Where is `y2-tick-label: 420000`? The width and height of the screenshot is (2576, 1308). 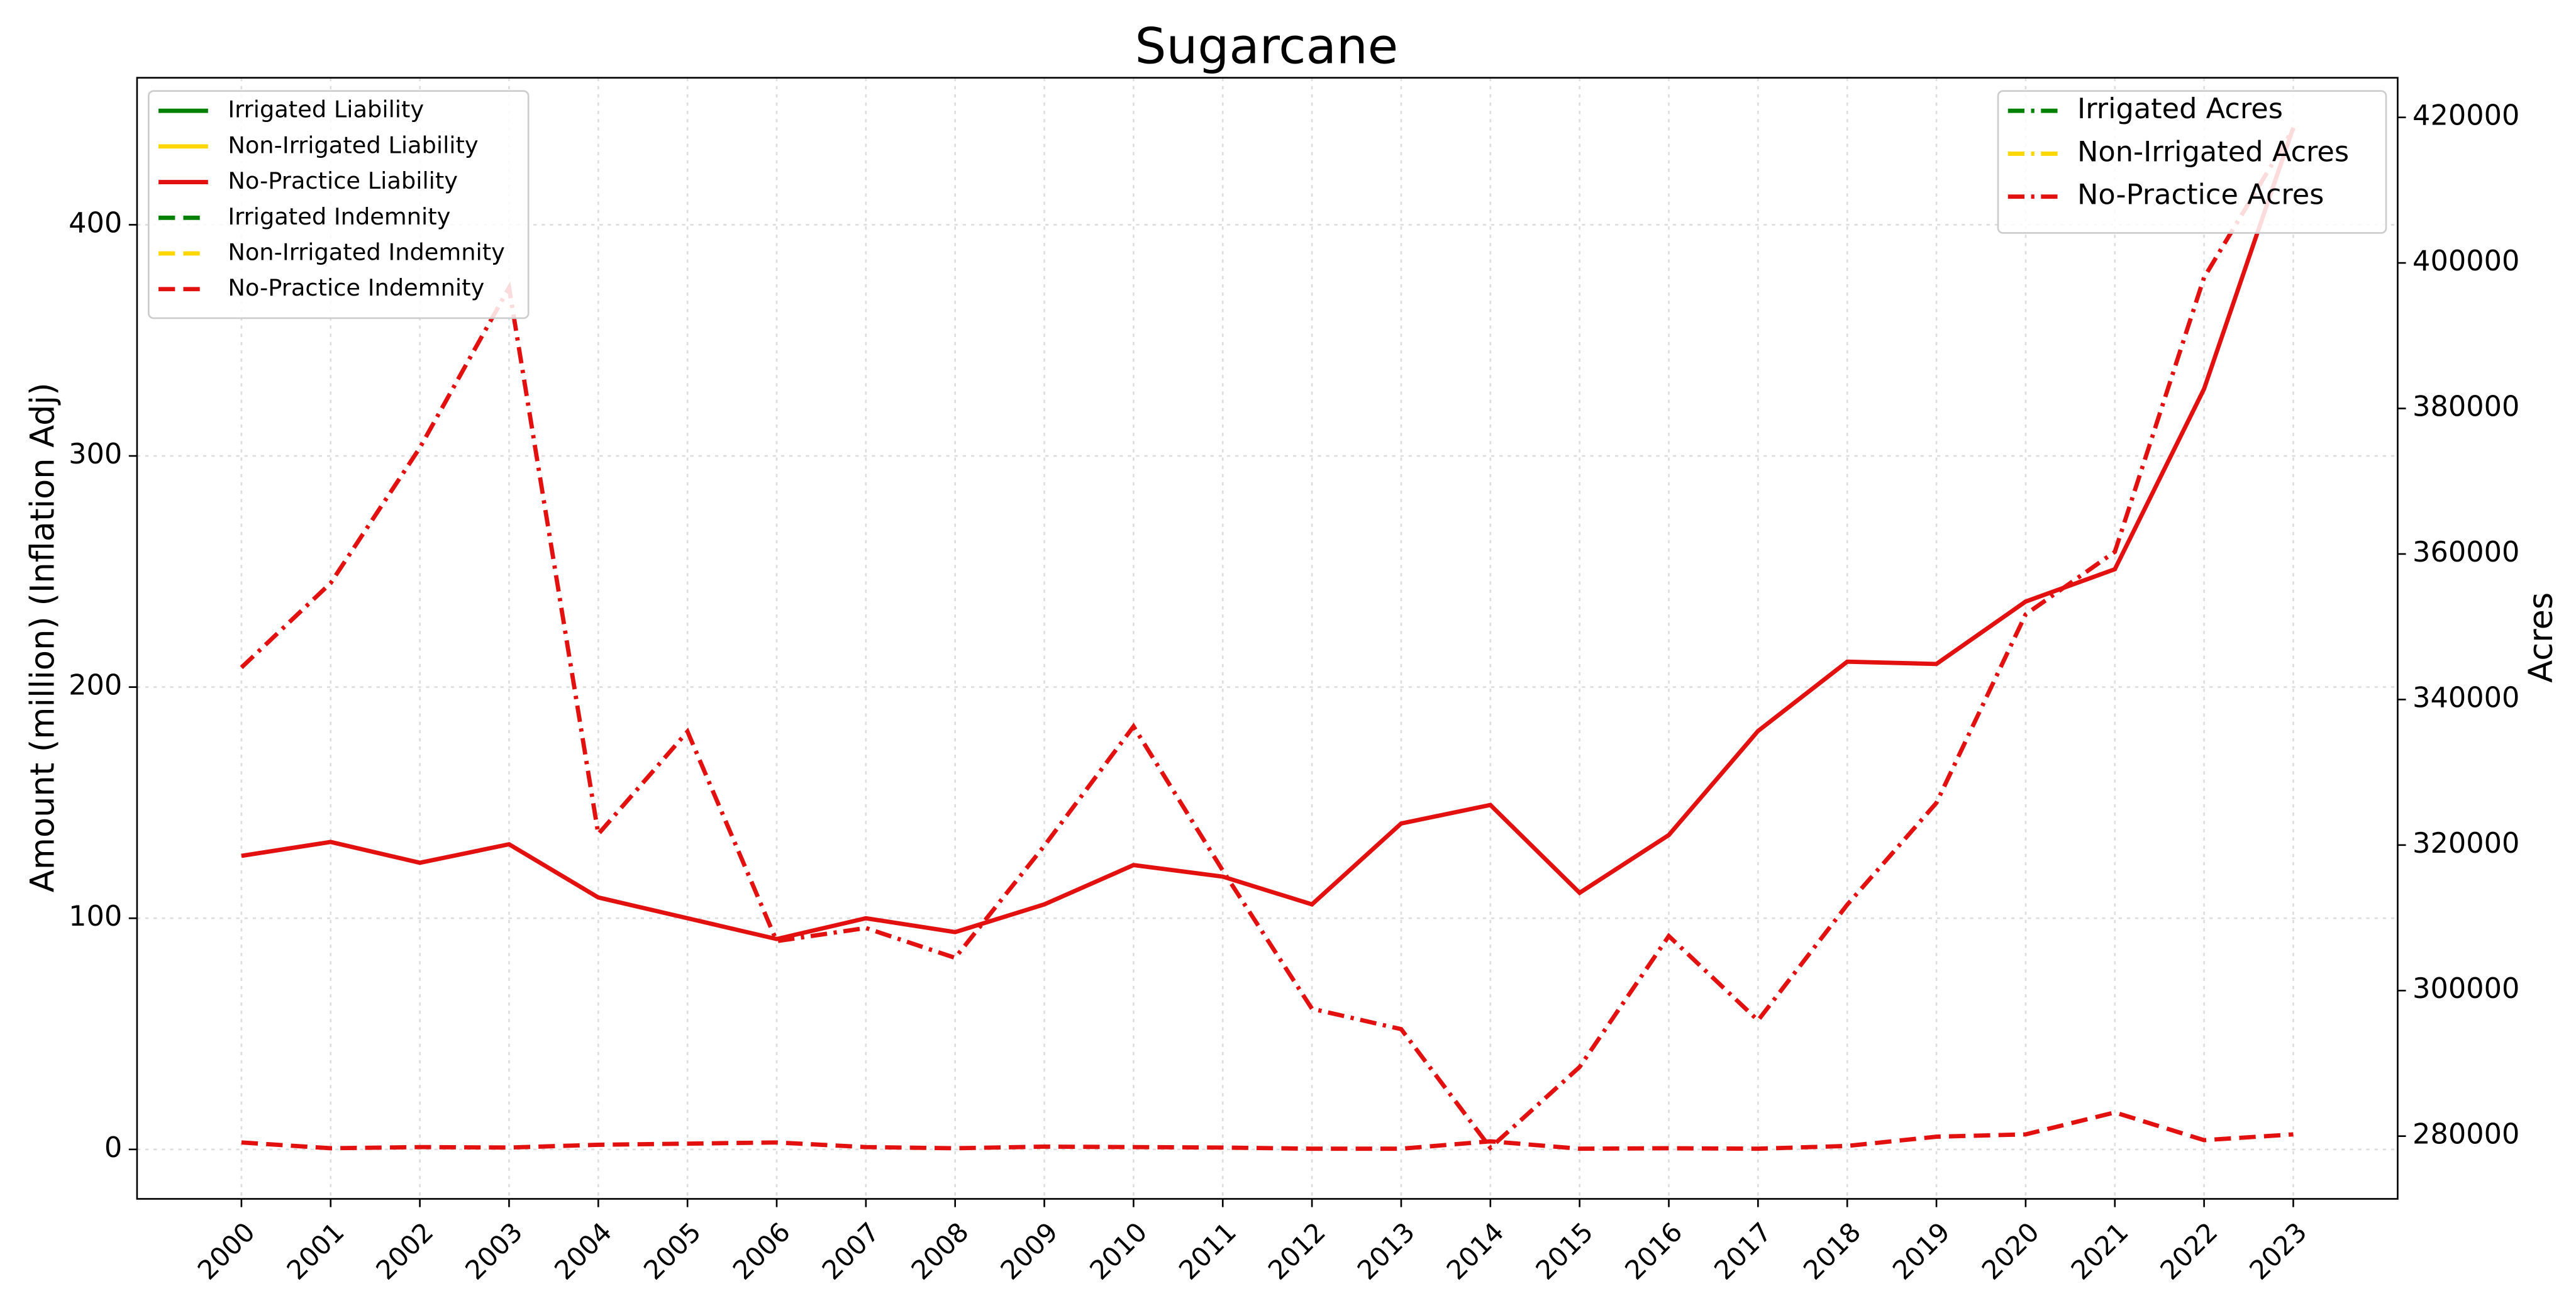 y2-tick-label: 420000 is located at coordinates (2465, 115).